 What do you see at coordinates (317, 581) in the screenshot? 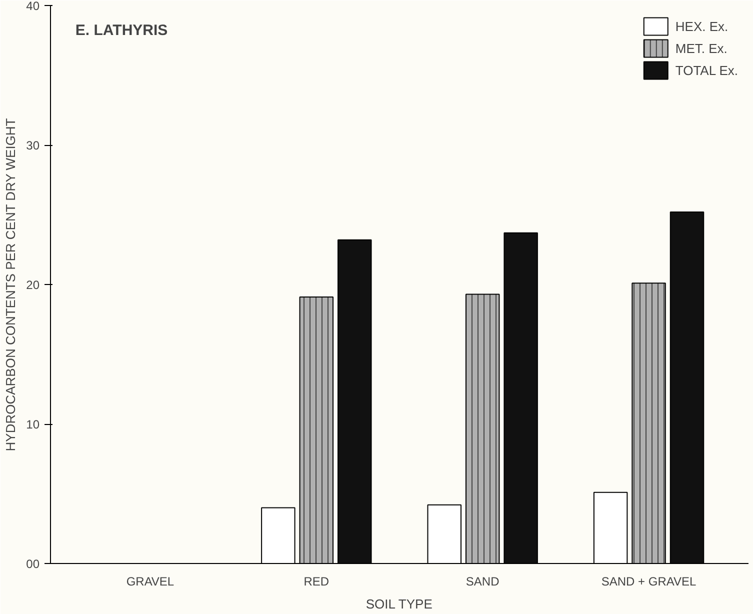
I see `x-tick-label: RED` at bounding box center [317, 581].